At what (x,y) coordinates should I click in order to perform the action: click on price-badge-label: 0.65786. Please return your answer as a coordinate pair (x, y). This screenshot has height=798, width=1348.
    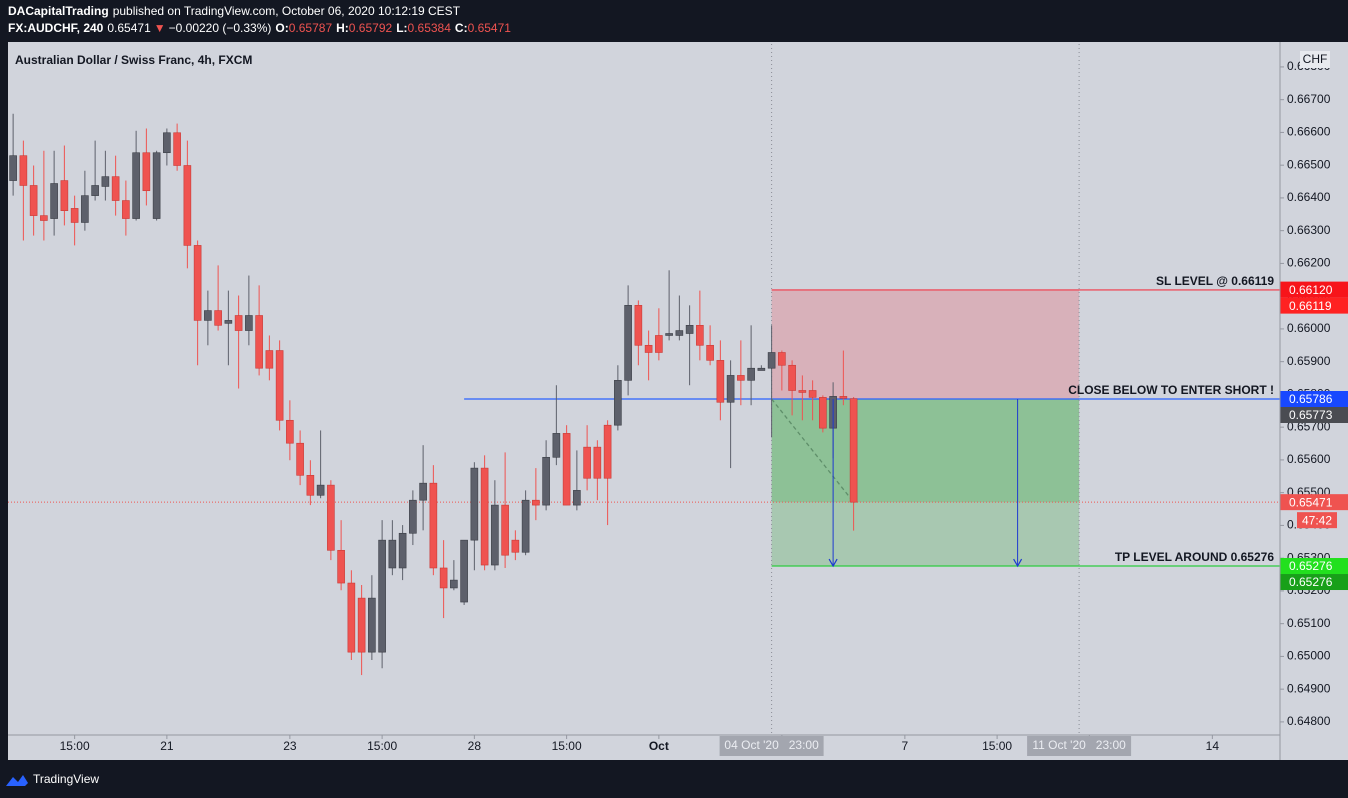
    Looking at the image, I should click on (1311, 399).